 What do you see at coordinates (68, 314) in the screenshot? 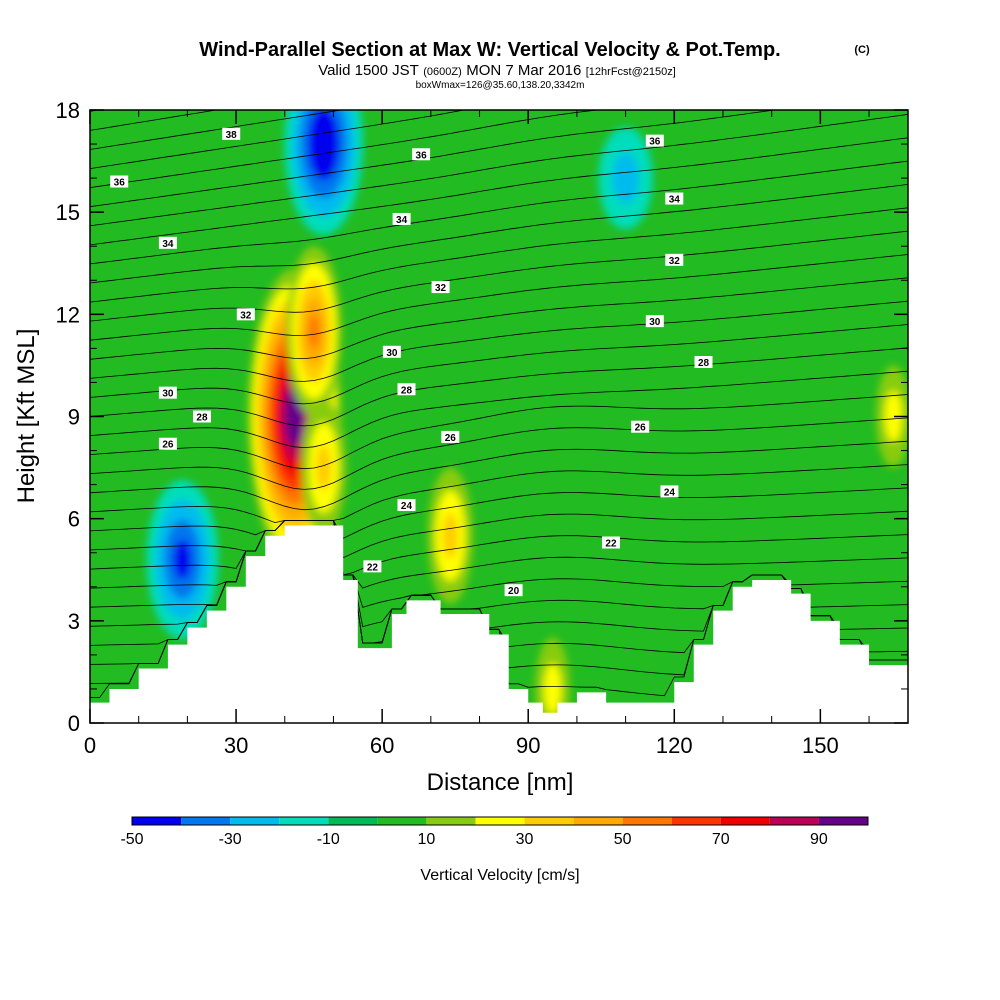
I see `y-tick-label: 12` at bounding box center [68, 314].